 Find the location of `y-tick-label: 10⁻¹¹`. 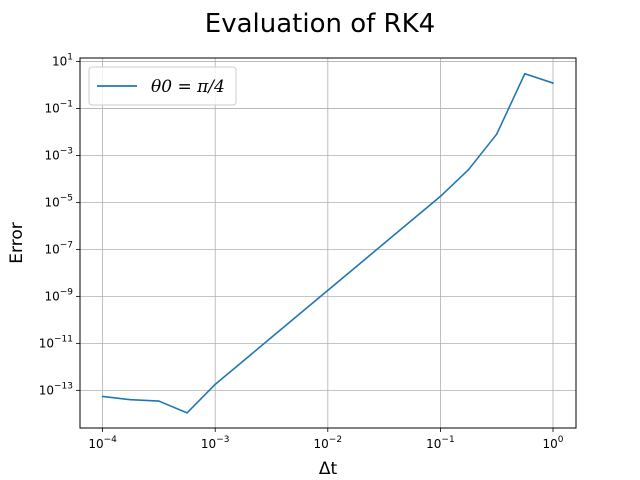

y-tick-label: 10⁻¹¹ is located at coordinates (56, 342).